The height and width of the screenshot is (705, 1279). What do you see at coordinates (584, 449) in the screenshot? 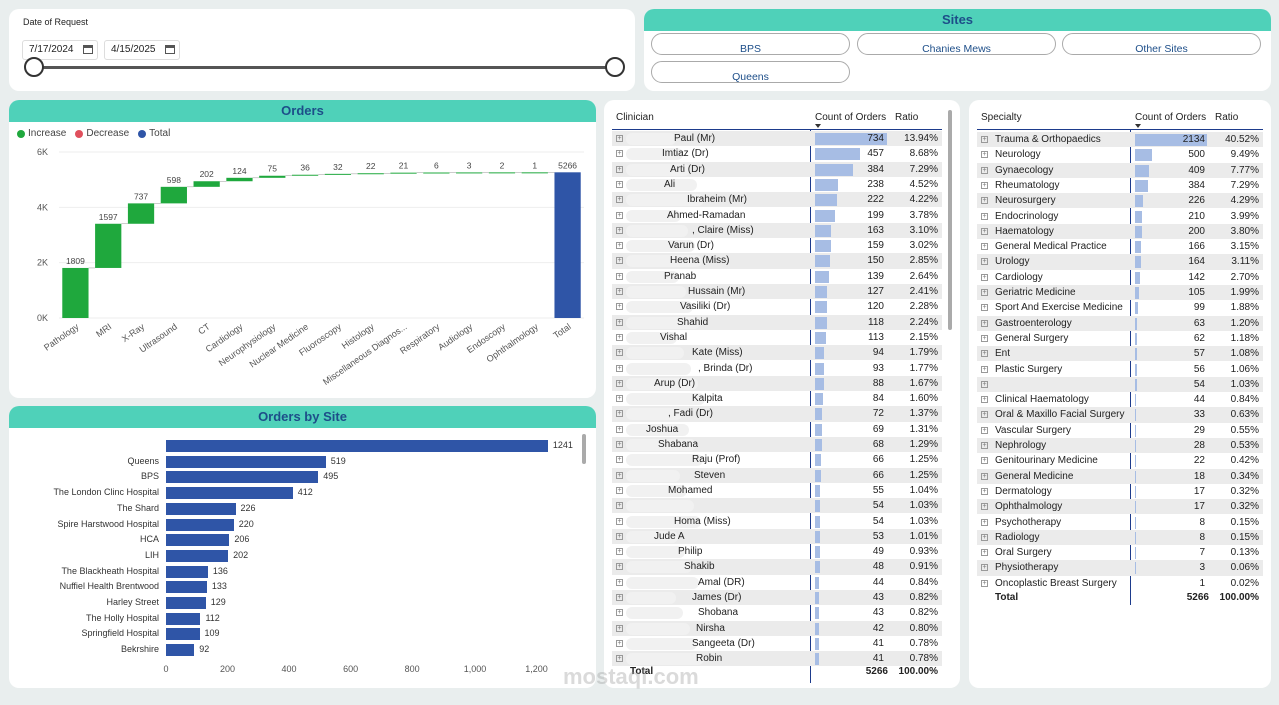
I see `site-chart-scrollbar` at bounding box center [584, 449].